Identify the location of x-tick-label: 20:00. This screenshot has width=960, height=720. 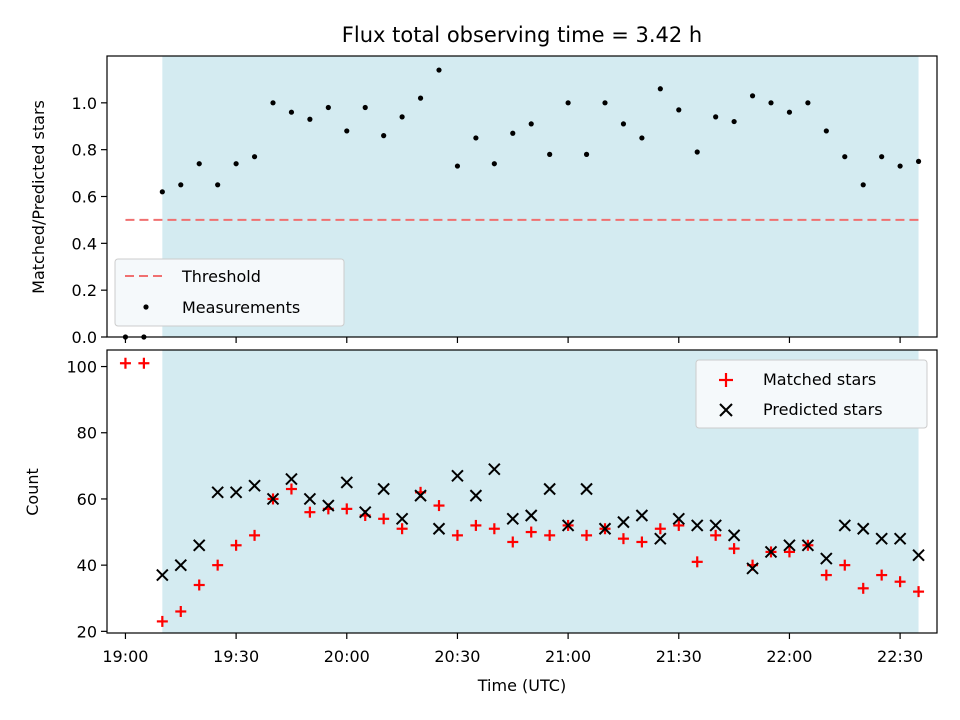
(347, 656).